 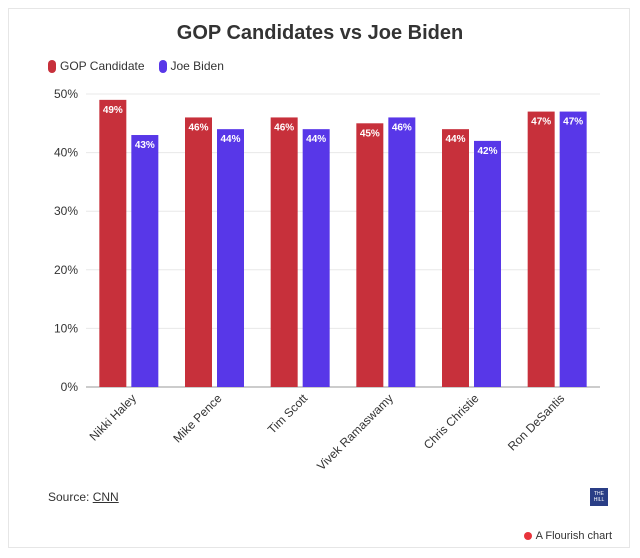 I want to click on legend-swatch-biden, so click(x=162, y=66).